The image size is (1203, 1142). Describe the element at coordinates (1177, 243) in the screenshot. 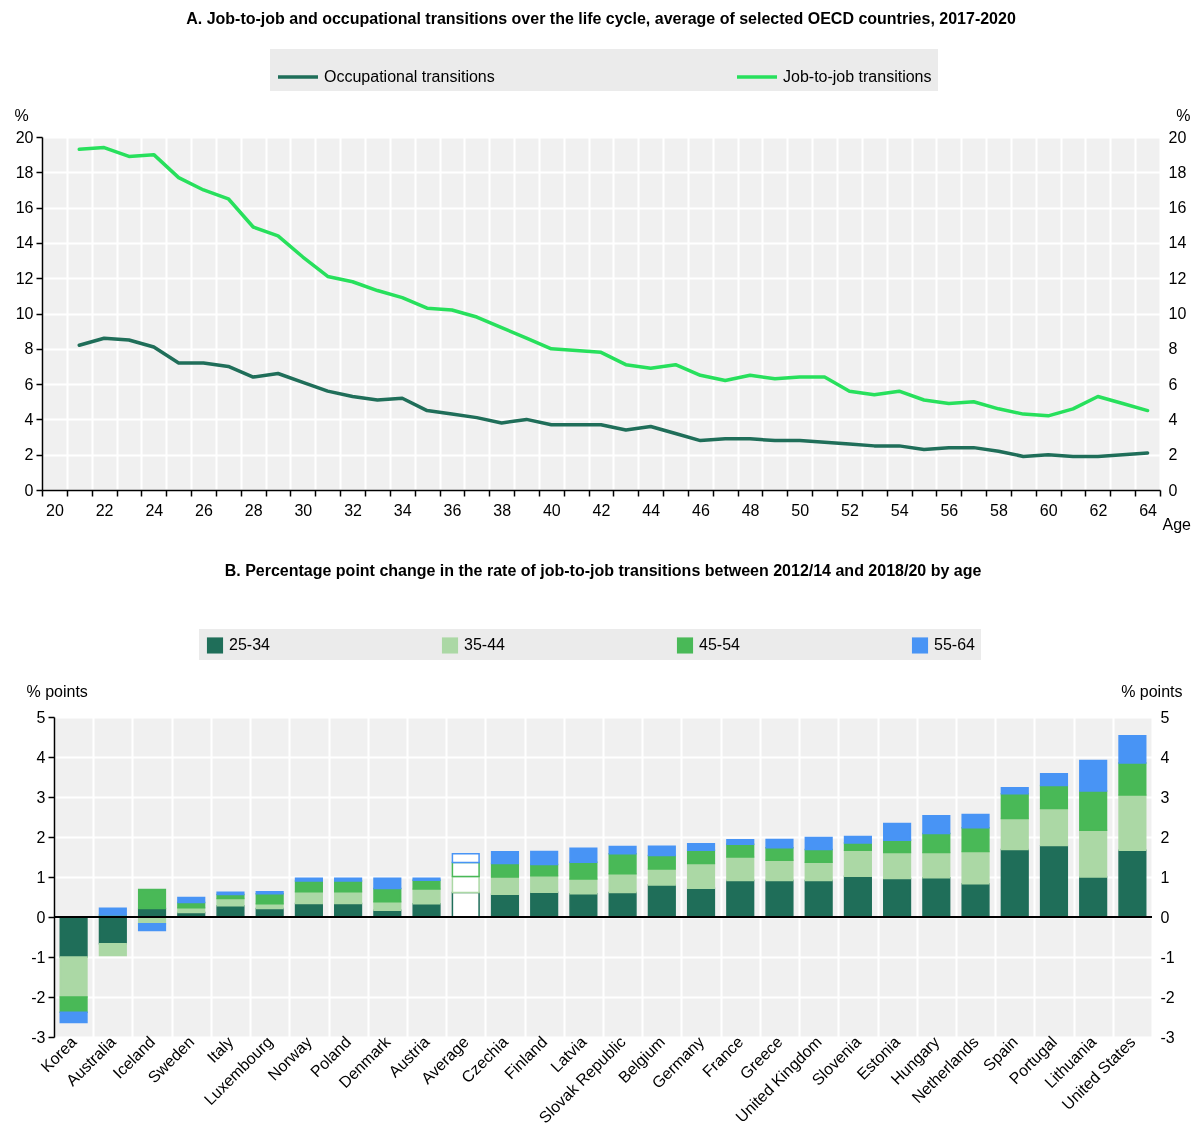

I see `y2-tick-label: 14` at that location.